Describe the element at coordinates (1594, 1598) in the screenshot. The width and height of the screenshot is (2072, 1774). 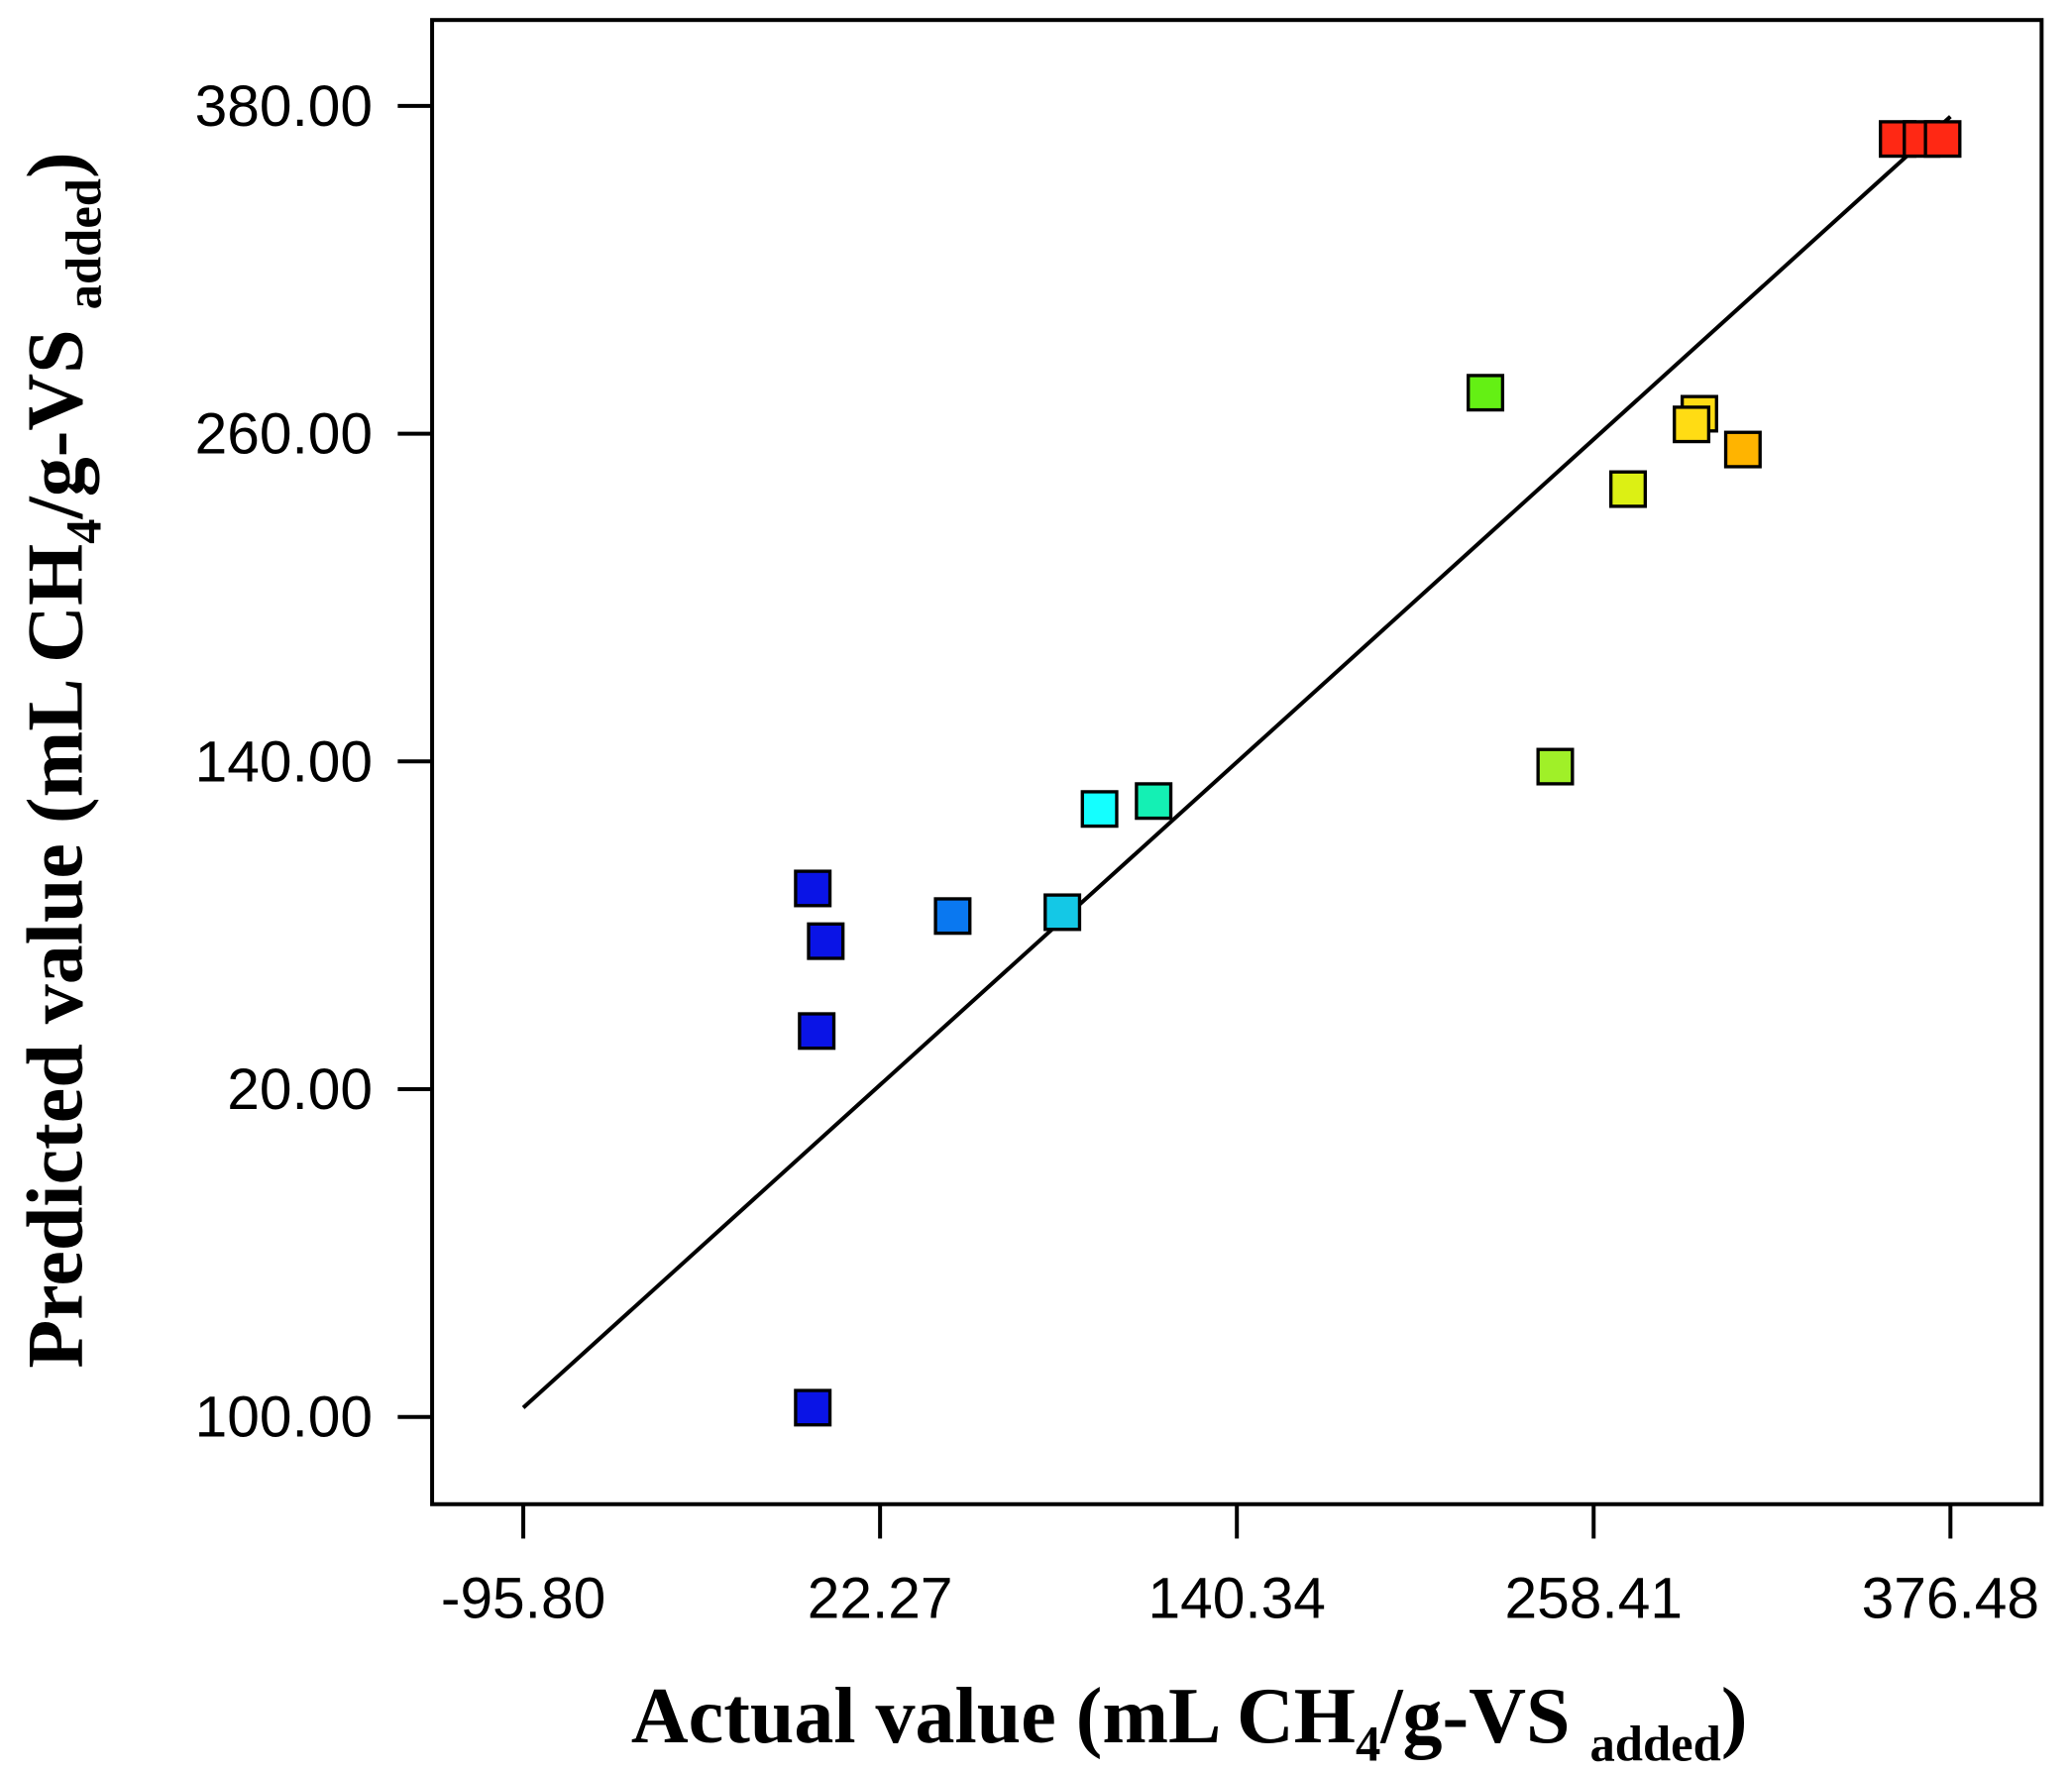
I see `x-tick-label: 258.41` at that location.